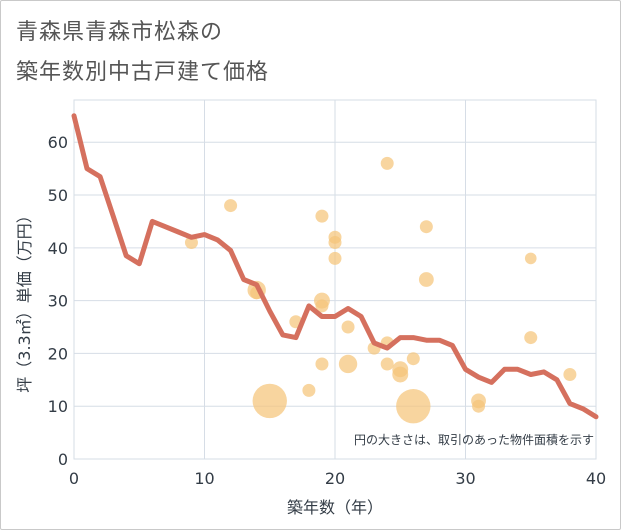 The width and height of the screenshot is (621, 530). Describe the element at coordinates (596, 478) in the screenshot. I see `x-tick-label: 40` at that location.